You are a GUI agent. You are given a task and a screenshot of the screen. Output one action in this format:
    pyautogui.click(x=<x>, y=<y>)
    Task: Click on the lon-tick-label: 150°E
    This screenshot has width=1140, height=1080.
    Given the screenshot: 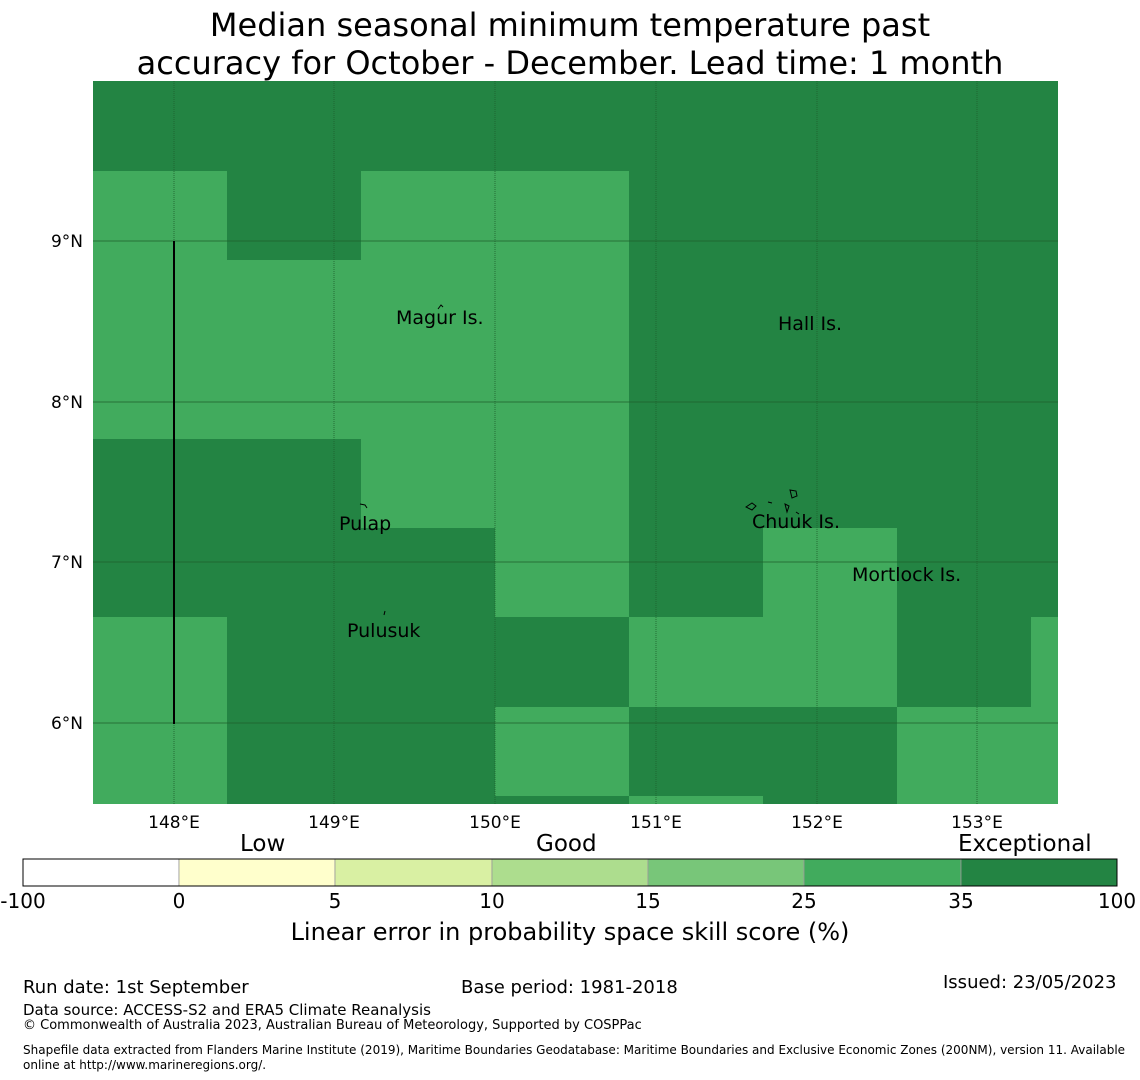 What is the action you would take?
    pyautogui.click(x=495, y=823)
    